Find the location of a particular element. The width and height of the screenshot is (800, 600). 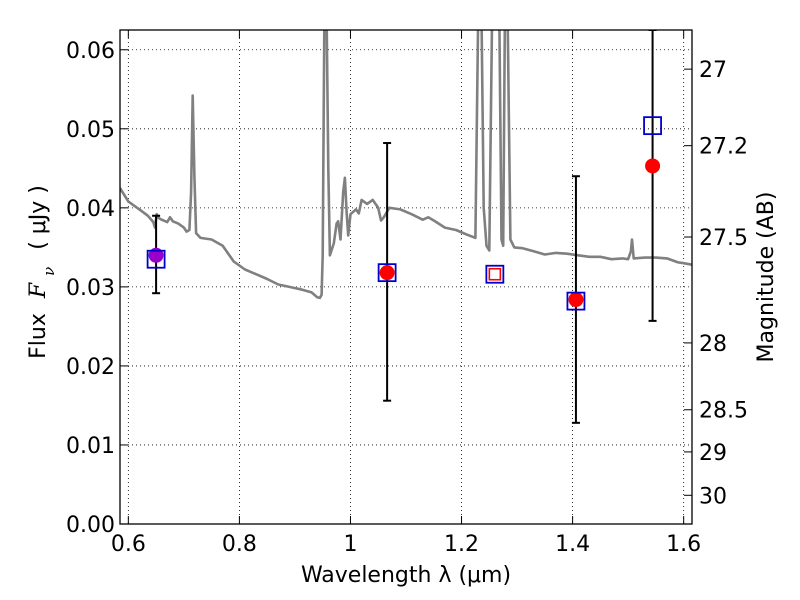

y2-tick-label: 28 is located at coordinates (713, 344).